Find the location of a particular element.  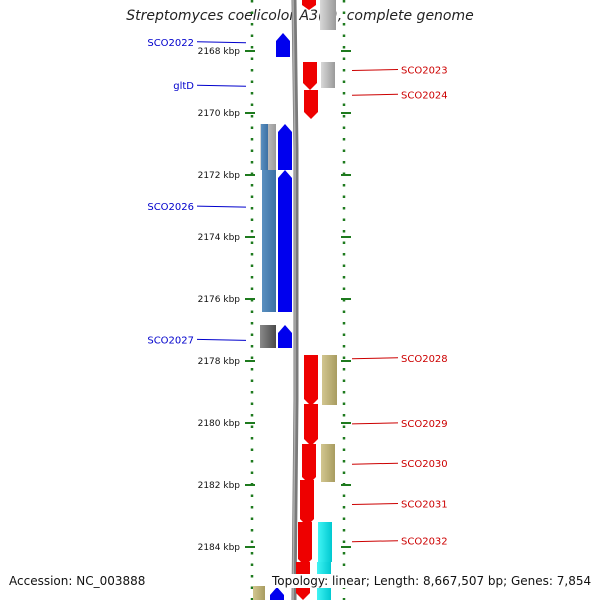

tick-label: 2178 kbp is located at coordinates (219, 362).